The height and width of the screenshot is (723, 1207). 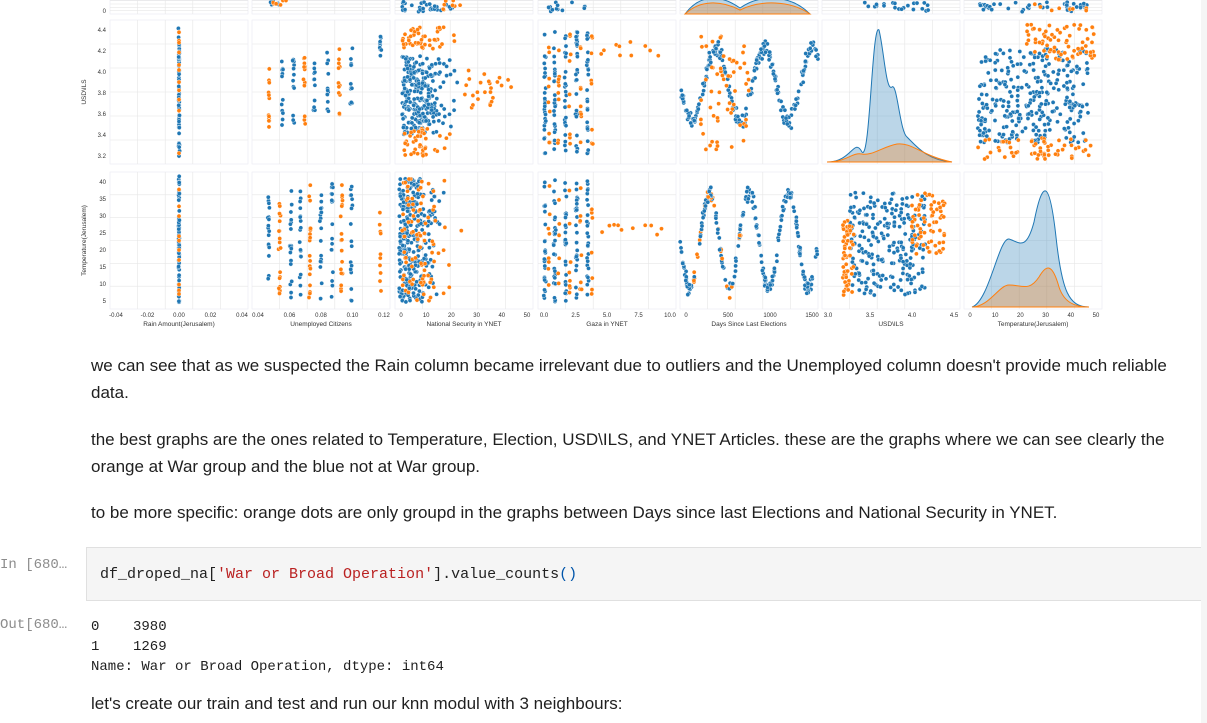 What do you see at coordinates (102, 115) in the screenshot?
I see `y-tick-label: 3.6` at bounding box center [102, 115].